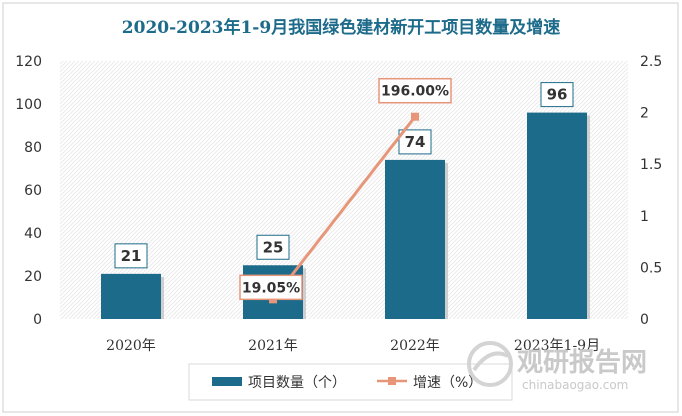 The width and height of the screenshot is (682, 416). What do you see at coordinates (28, 105) in the screenshot?
I see `left-tick-label: 100` at bounding box center [28, 105].